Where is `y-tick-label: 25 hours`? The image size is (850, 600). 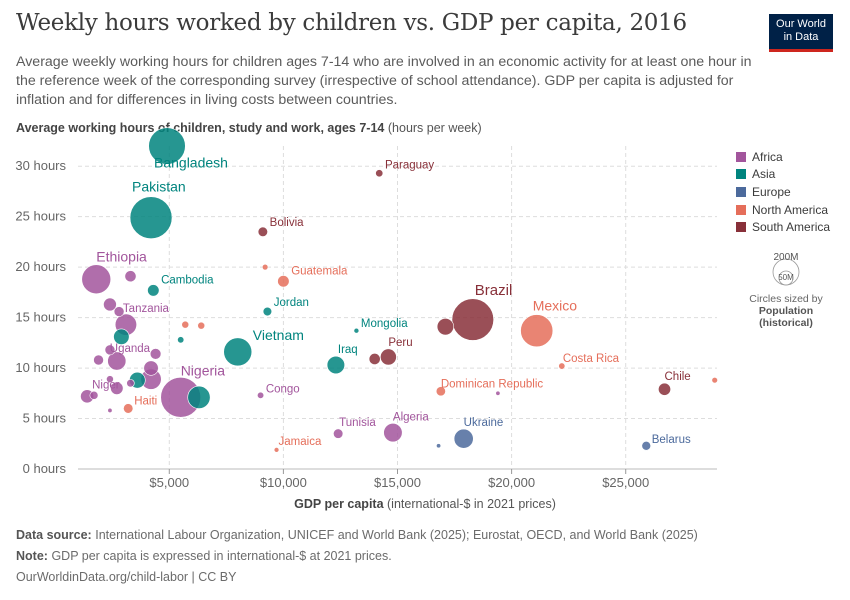 y-tick-label: 25 hours is located at coordinates (40, 216).